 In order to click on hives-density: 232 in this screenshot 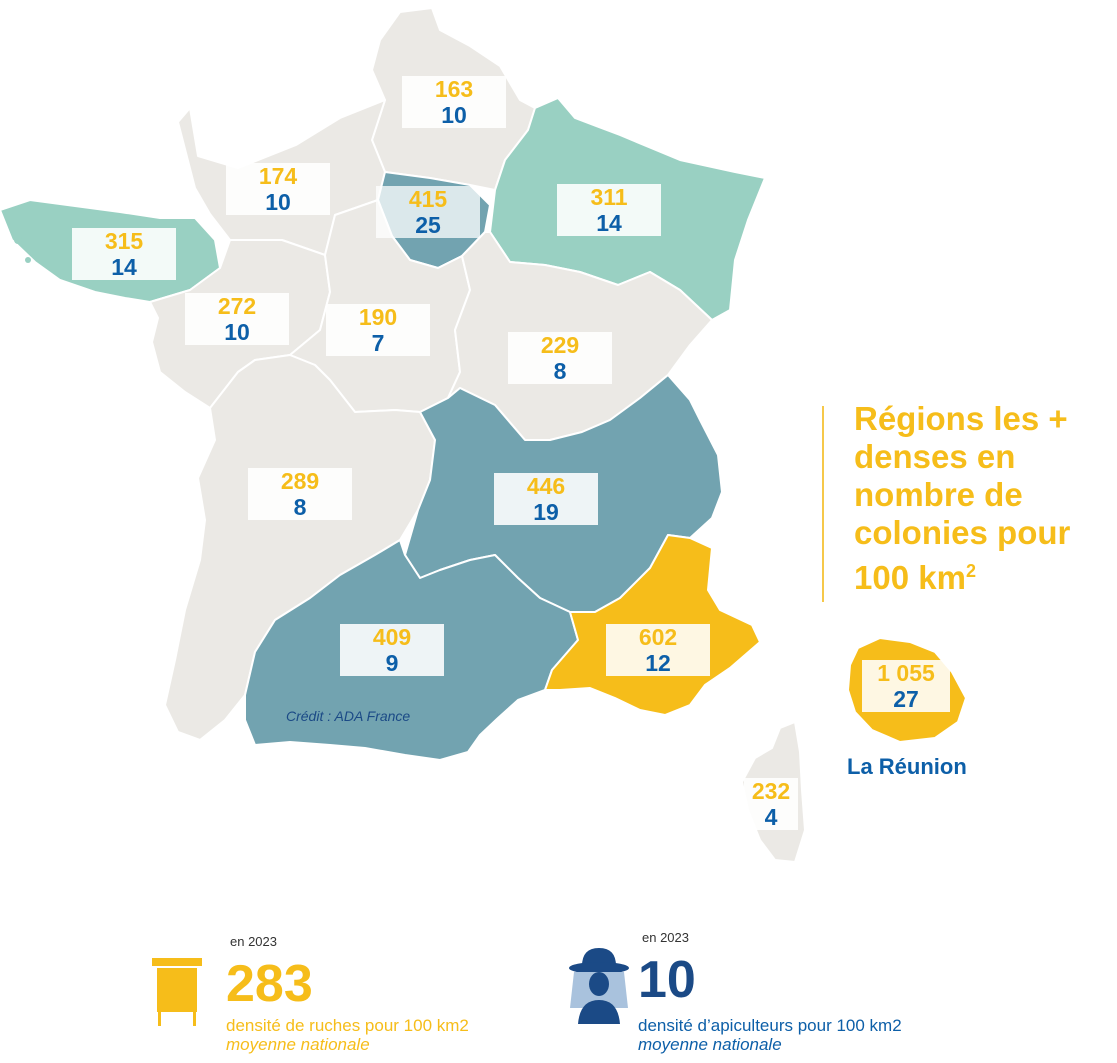, I will do `click(771, 791)`.